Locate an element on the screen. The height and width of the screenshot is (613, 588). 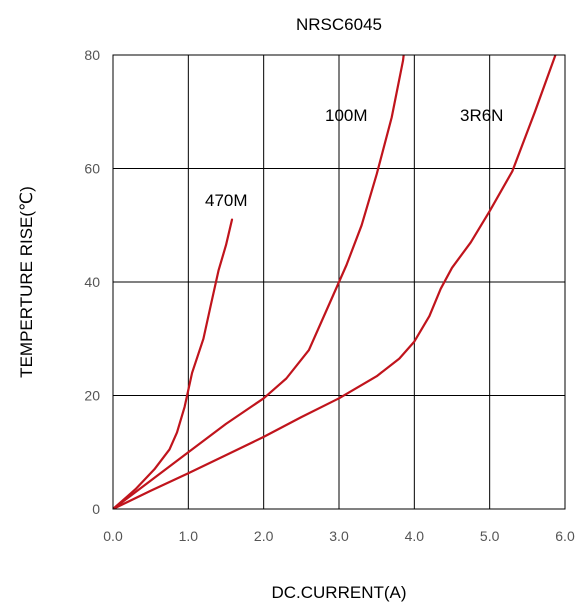
series-labels: 470M 100M 3R6N is located at coordinates (354, 158).